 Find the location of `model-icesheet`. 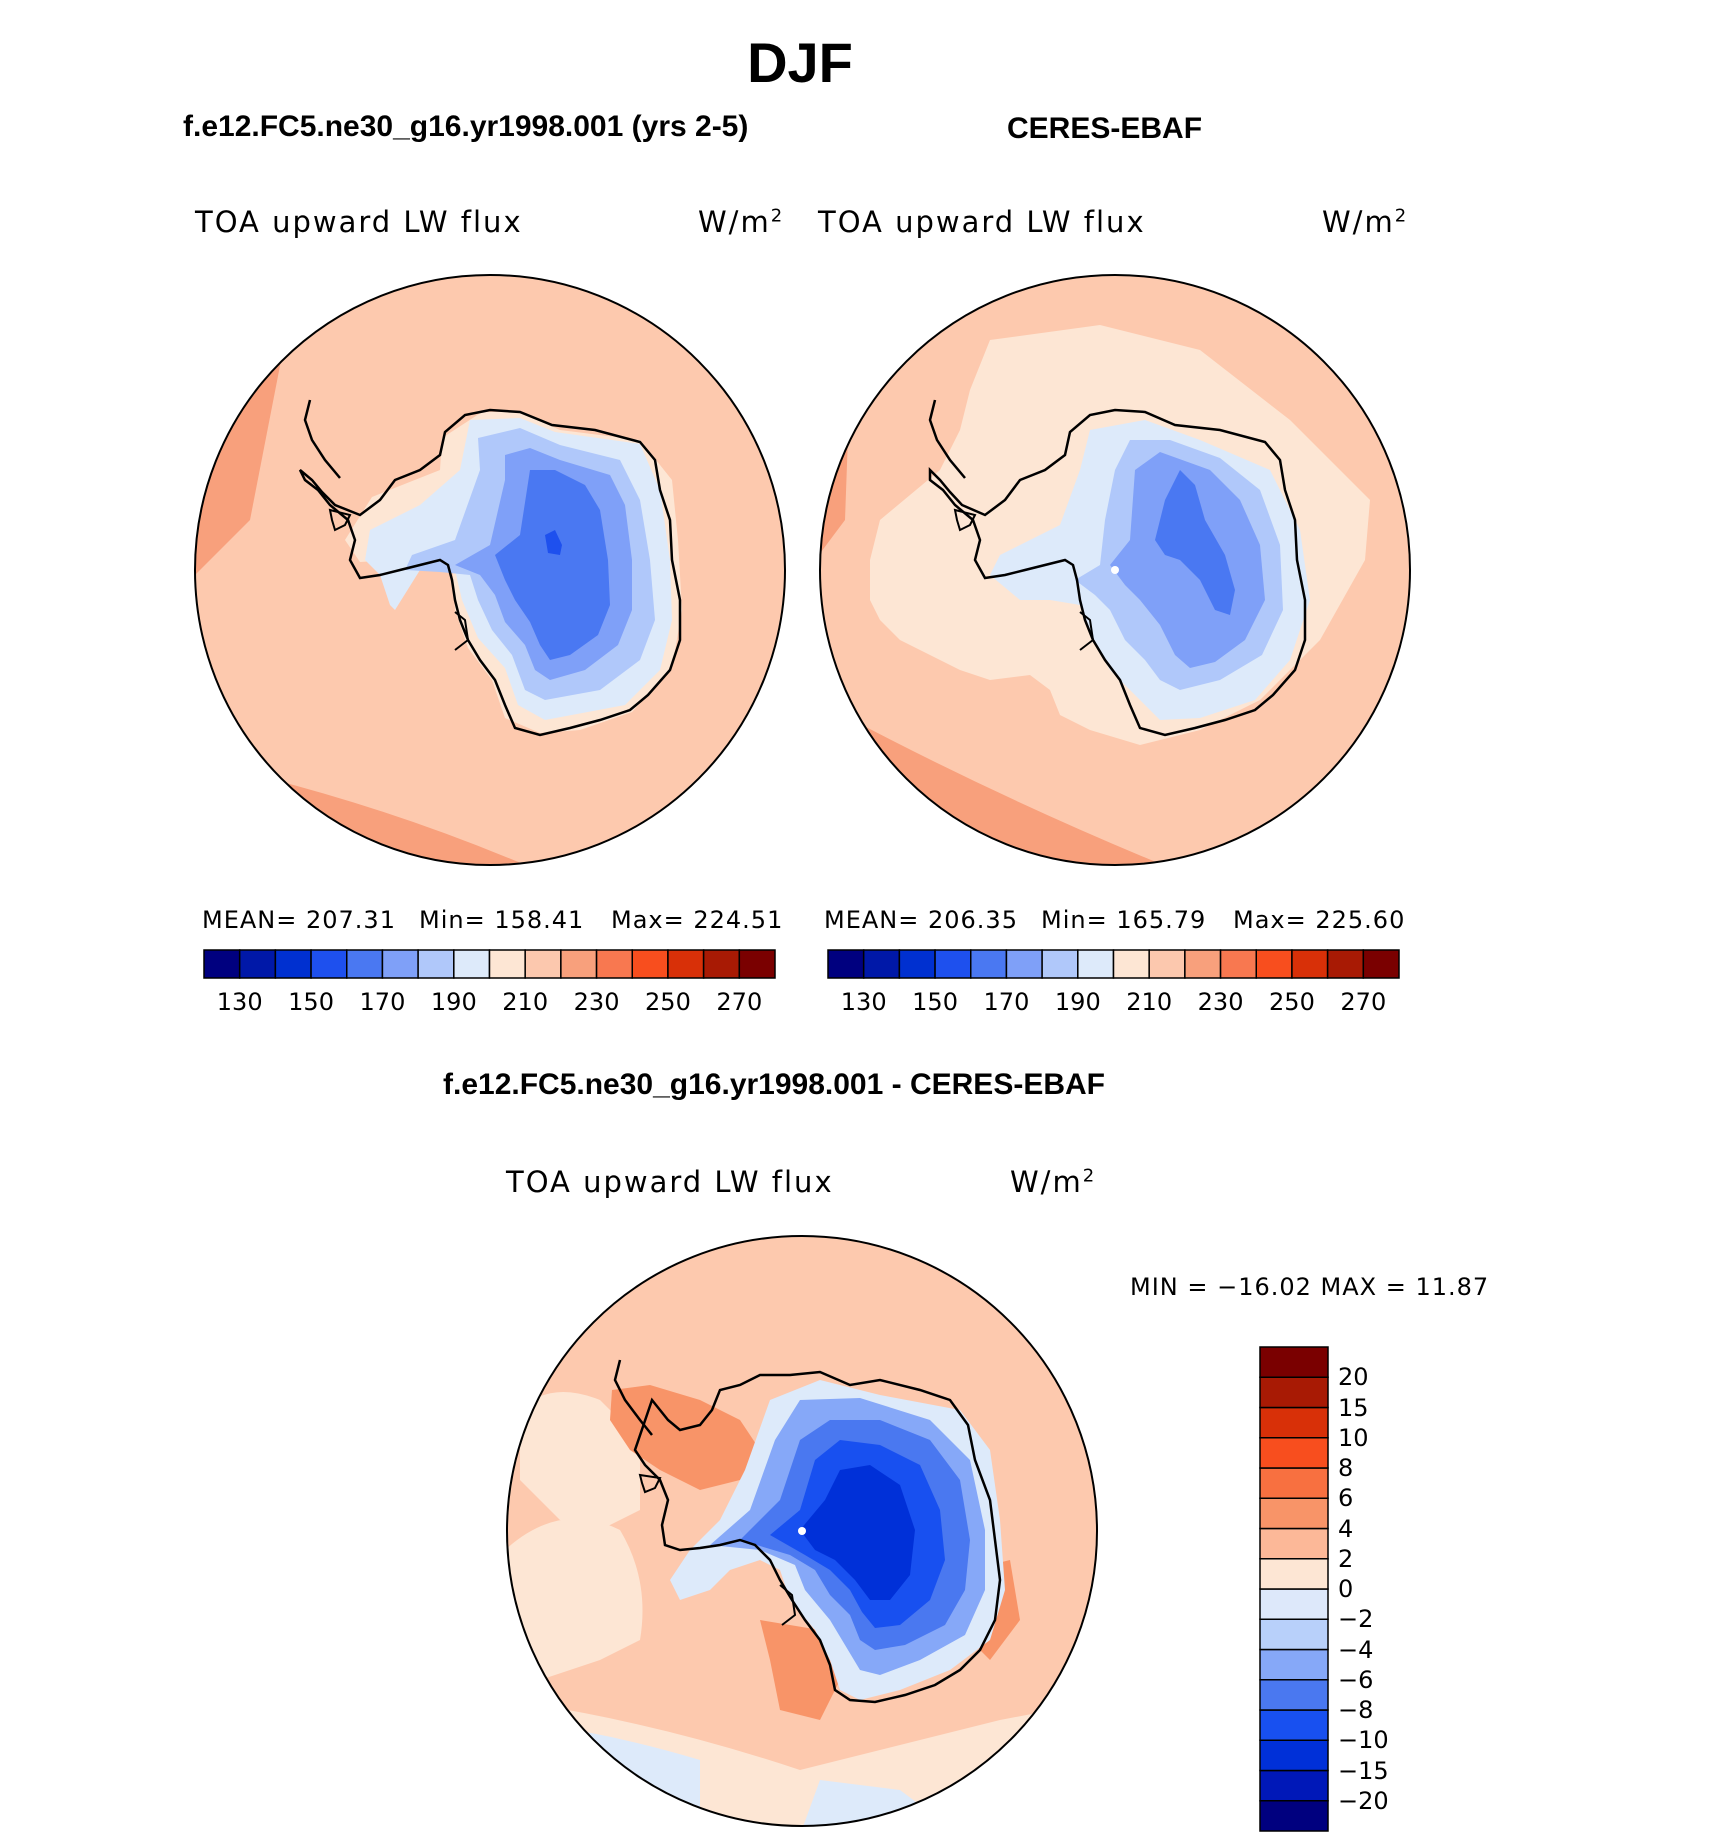

model-icesheet is located at coordinates (513, 572).